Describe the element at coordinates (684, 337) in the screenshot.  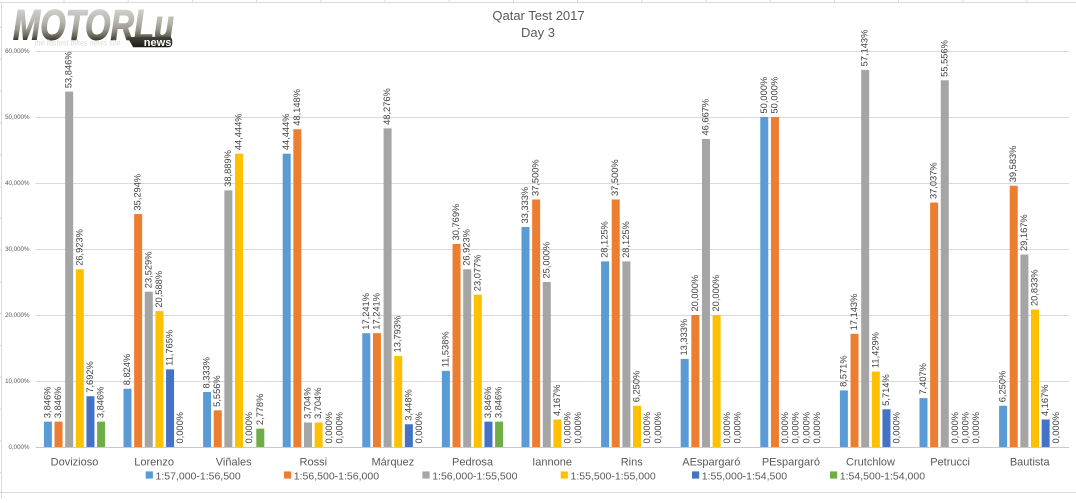
I see `svg-text: 13,333%` at that location.